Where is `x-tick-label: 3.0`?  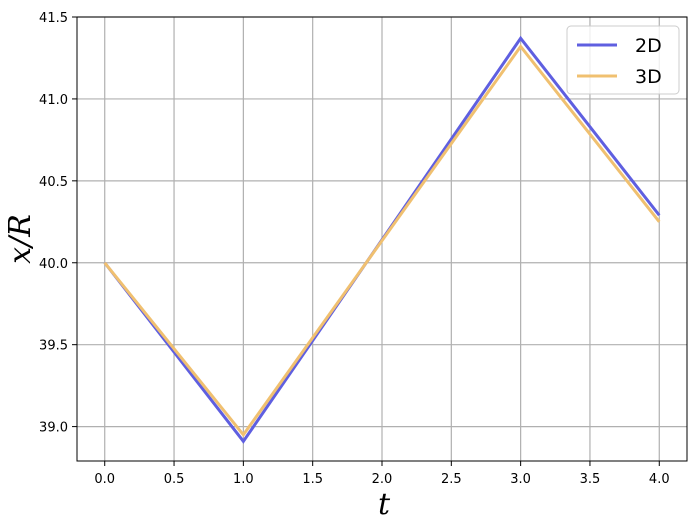 x-tick-label: 3.0 is located at coordinates (520, 479).